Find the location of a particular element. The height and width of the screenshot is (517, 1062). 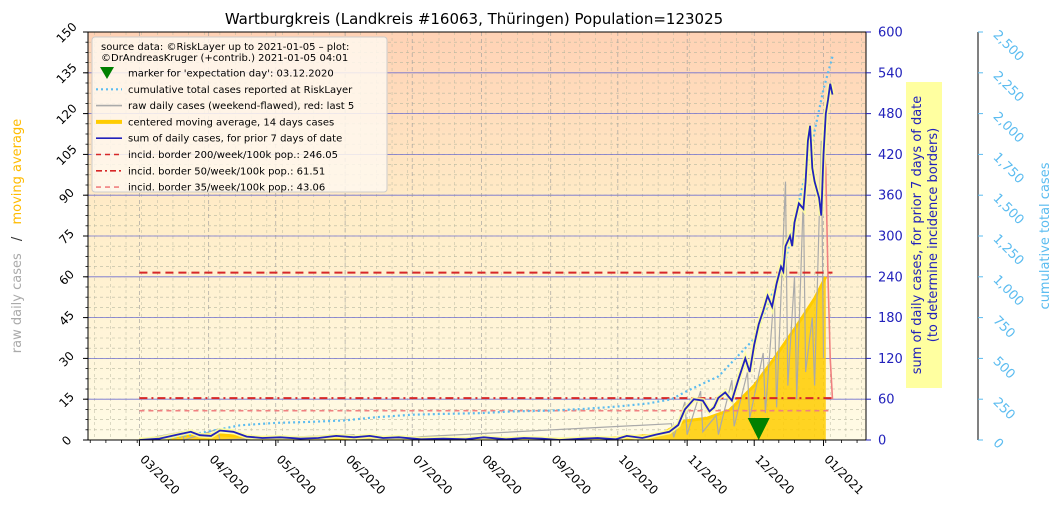

legend-label-3: centered moving average, 14 days cases is located at coordinates (231, 122).